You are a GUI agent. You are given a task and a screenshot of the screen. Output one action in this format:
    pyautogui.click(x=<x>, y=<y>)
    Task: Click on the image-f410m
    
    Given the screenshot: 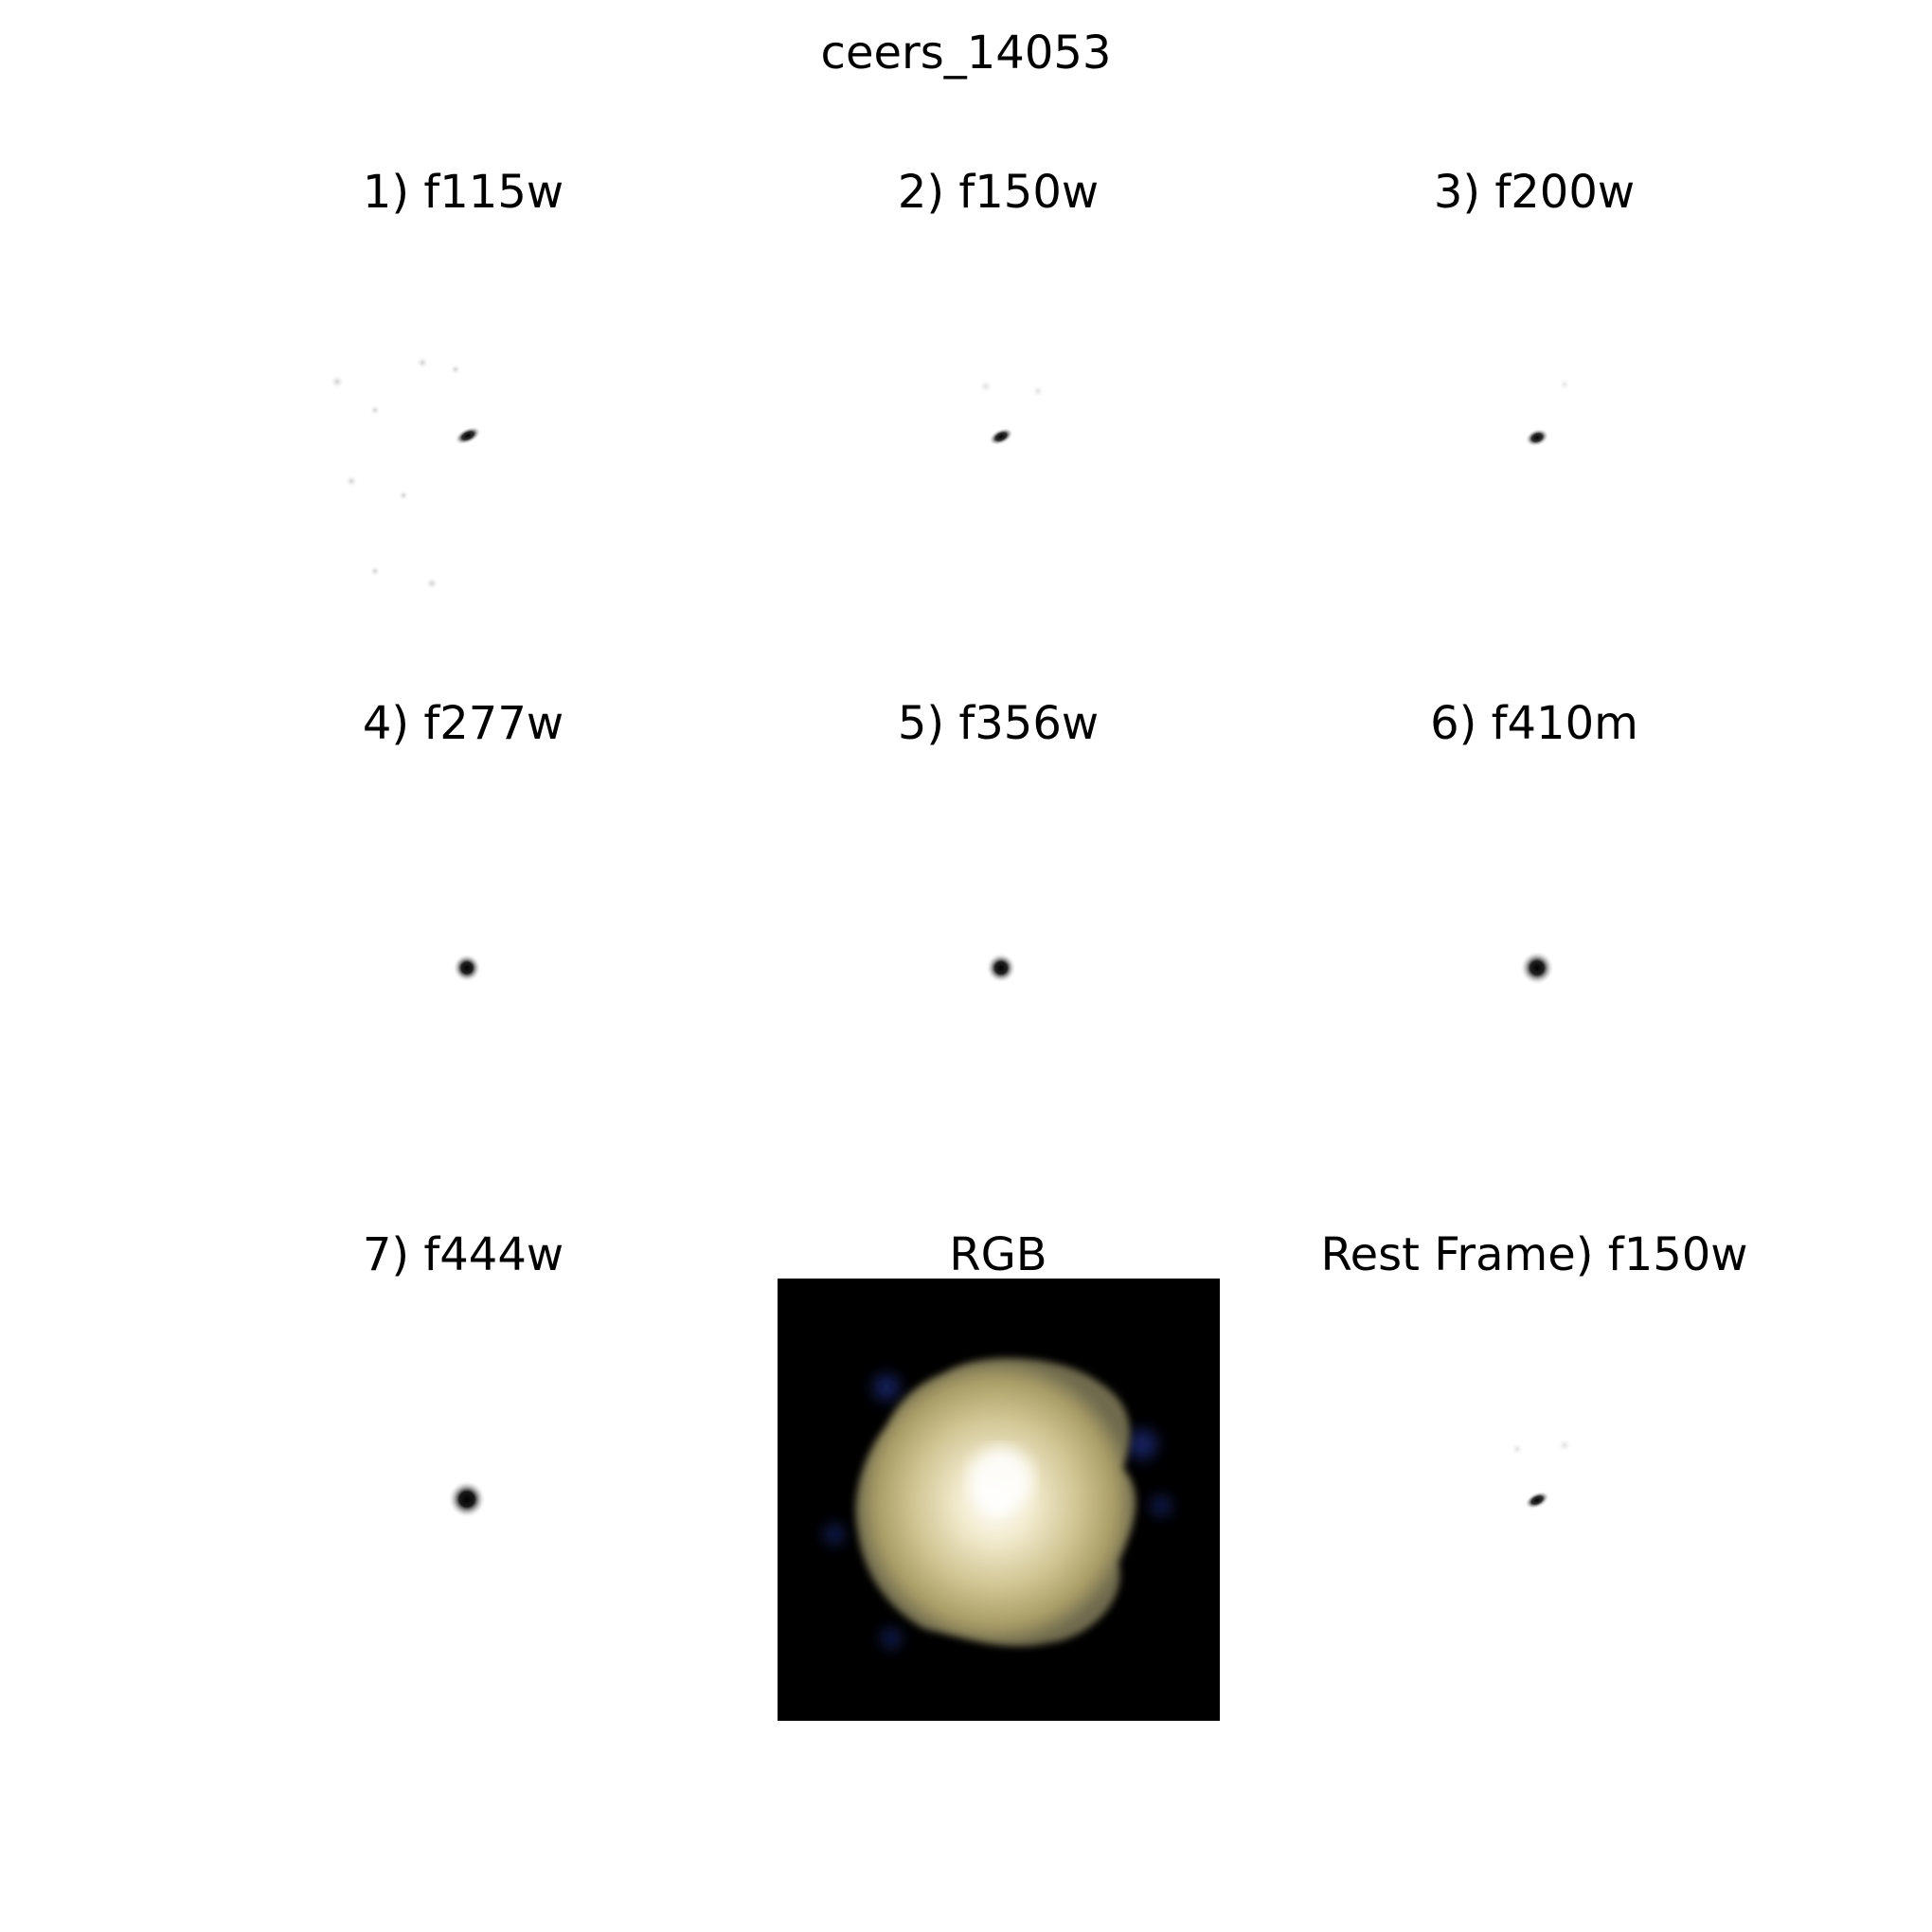 What is the action you would take?
    pyautogui.click(x=1535, y=968)
    